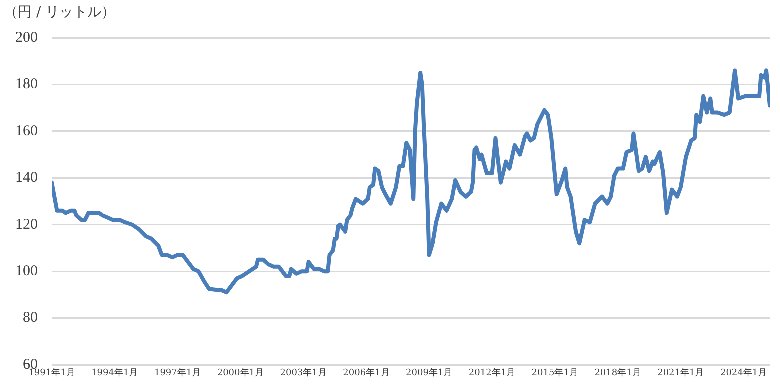  I want to click on x-tick-label: 2003年1月, so click(303, 373).